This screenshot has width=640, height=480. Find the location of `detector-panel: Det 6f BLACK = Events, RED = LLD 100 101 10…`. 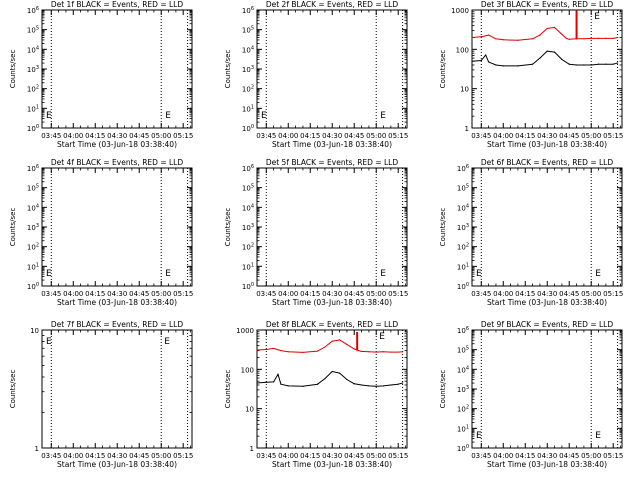

detector-panel: Det 6f BLACK = Events, RED = LLD 100 101 10… is located at coordinates (531, 232).